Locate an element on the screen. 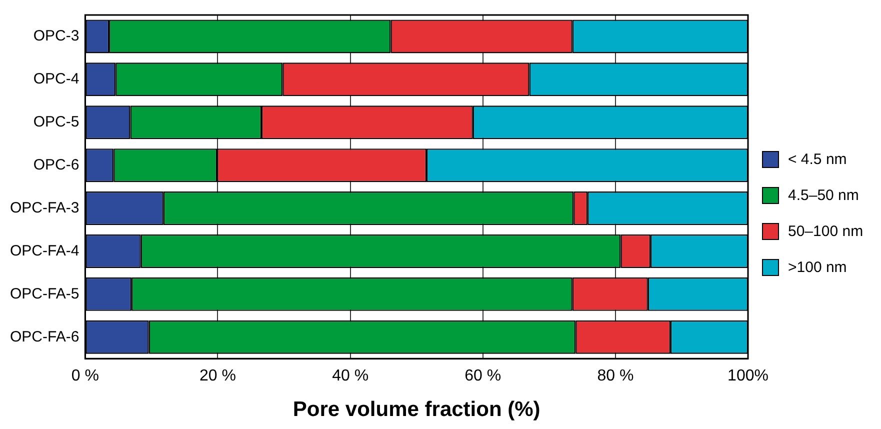 The width and height of the screenshot is (881, 429). x-tick-label: 100% is located at coordinates (748, 376).